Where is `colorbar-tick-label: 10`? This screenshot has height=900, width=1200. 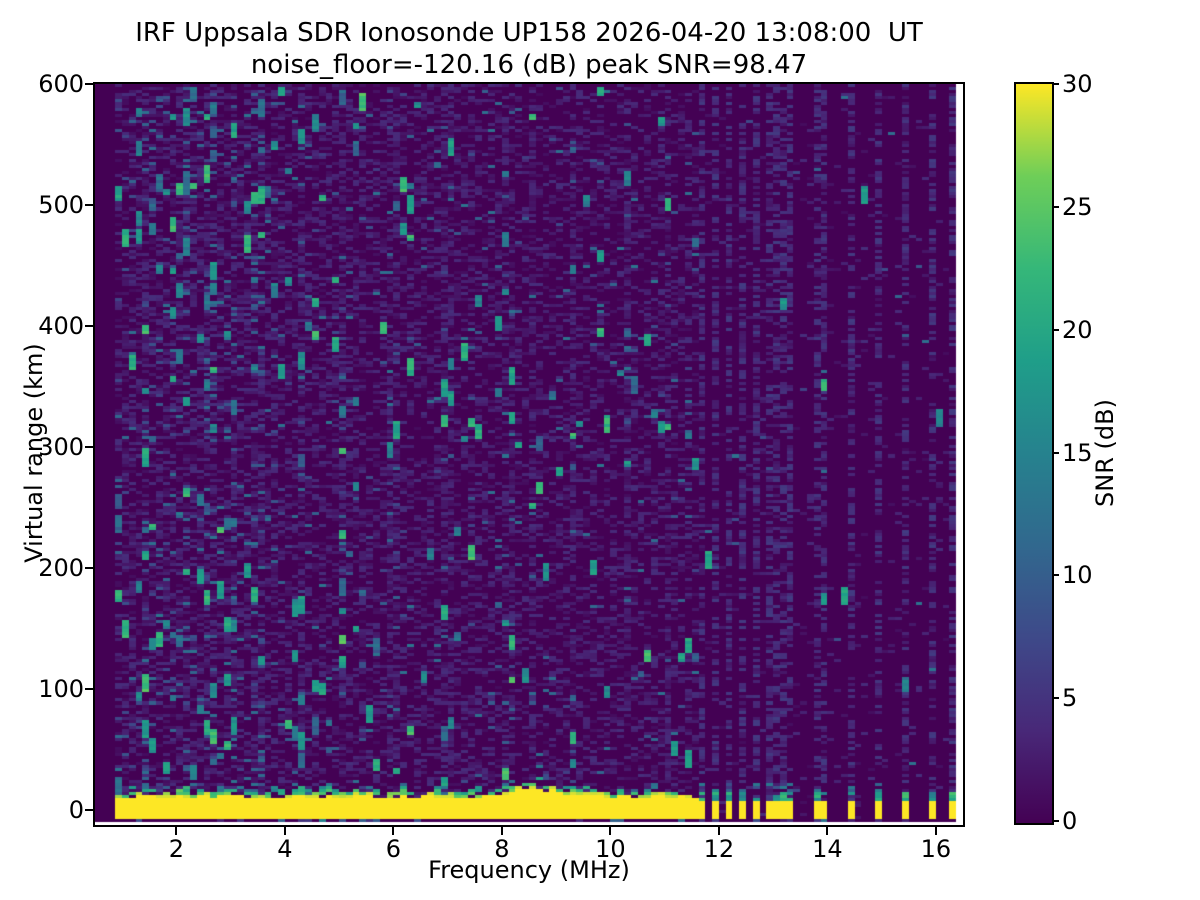 colorbar-tick-label: 10 is located at coordinates (1077, 575).